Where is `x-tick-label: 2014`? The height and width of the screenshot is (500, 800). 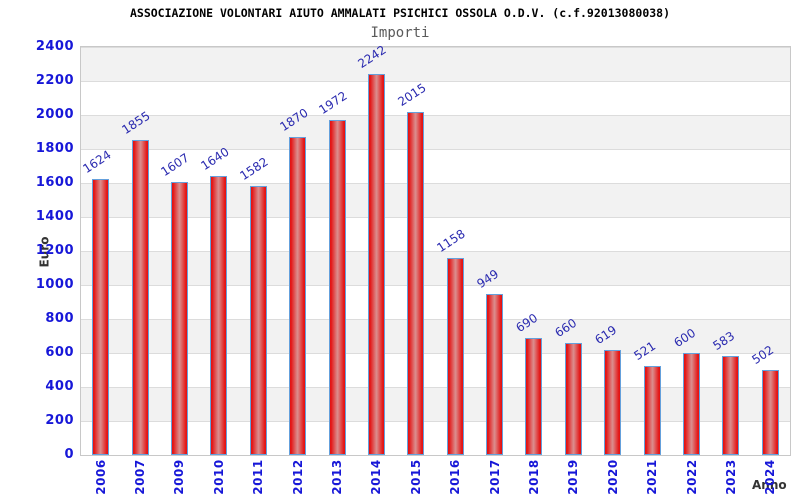
x-tick-label: 2014 is located at coordinates (376, 477).